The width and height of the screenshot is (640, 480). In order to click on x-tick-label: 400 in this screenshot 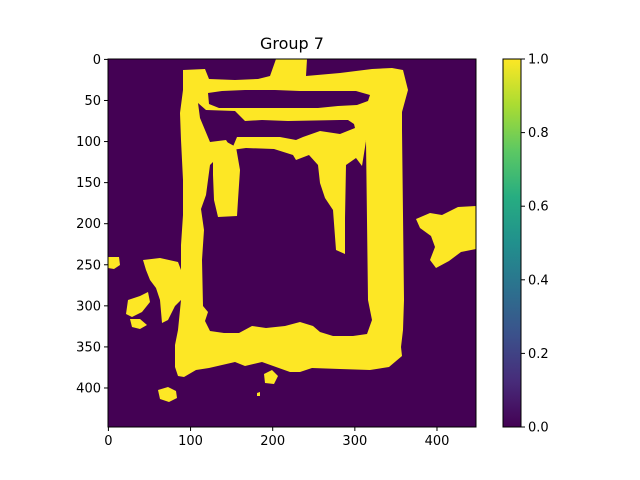, I will do `click(437, 441)`.